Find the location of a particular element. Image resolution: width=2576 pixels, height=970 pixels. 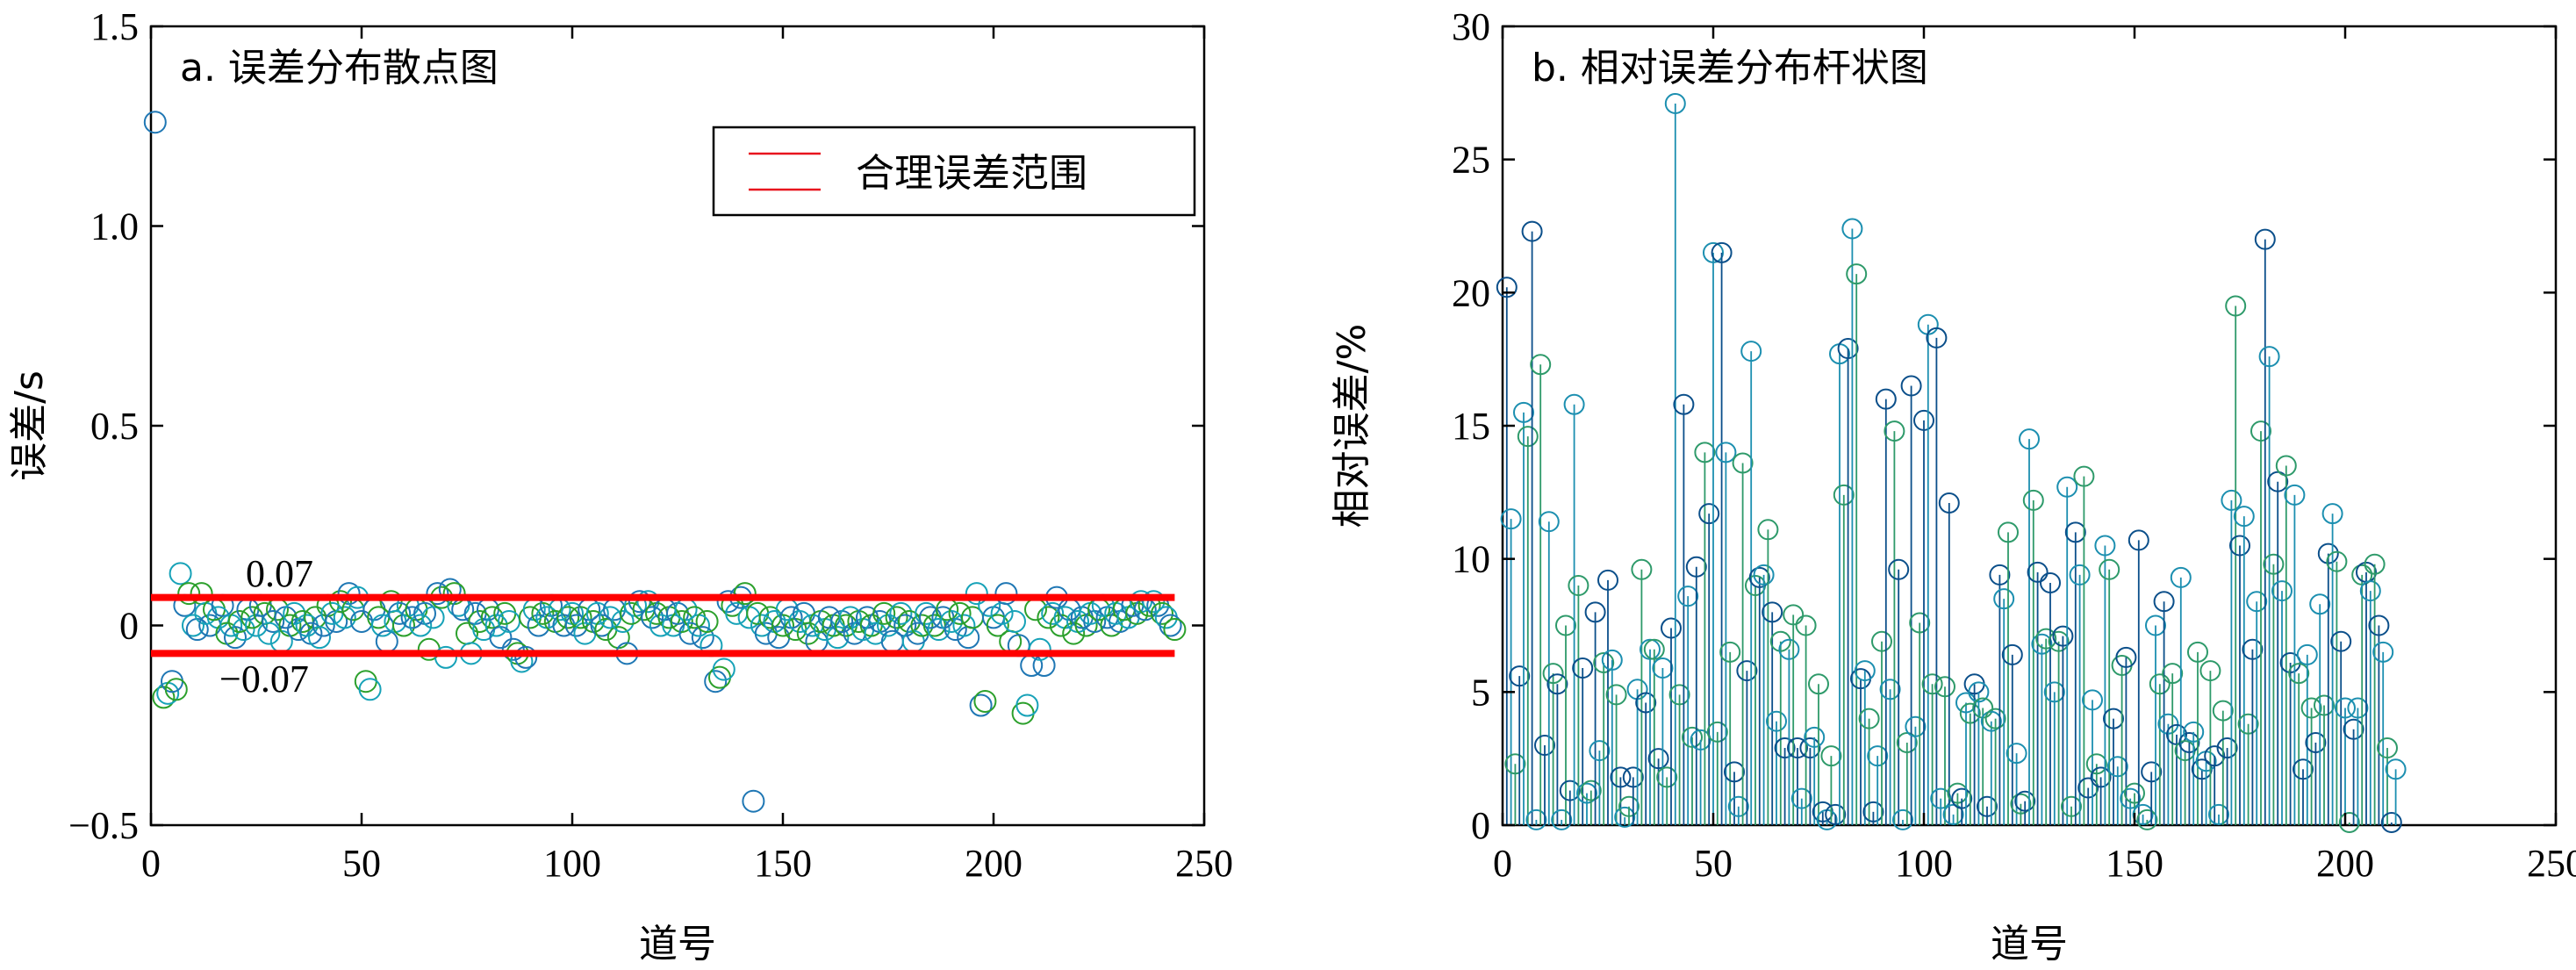

x-tick-label: 200 is located at coordinates (994, 863).